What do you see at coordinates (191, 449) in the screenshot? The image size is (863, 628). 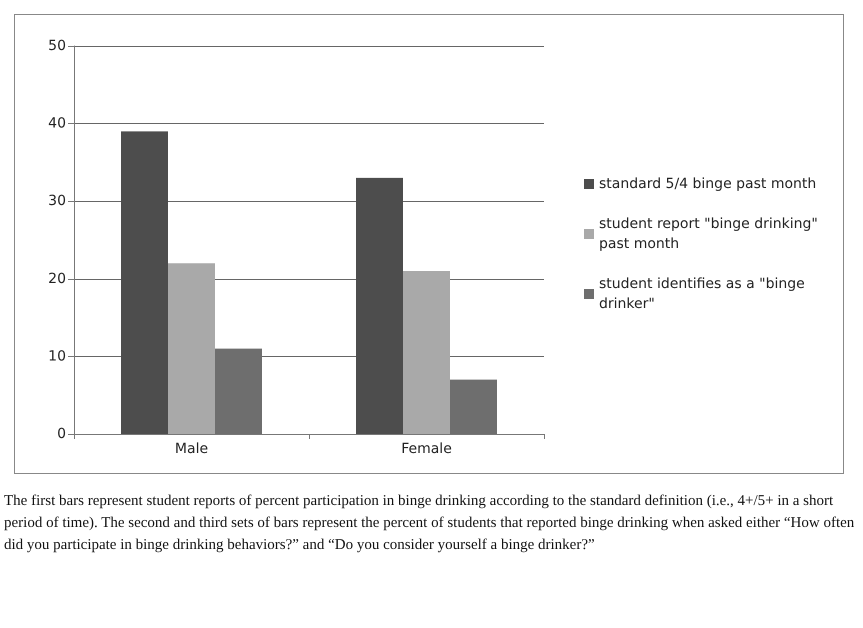 I see `x-tick-label: Male` at bounding box center [191, 449].